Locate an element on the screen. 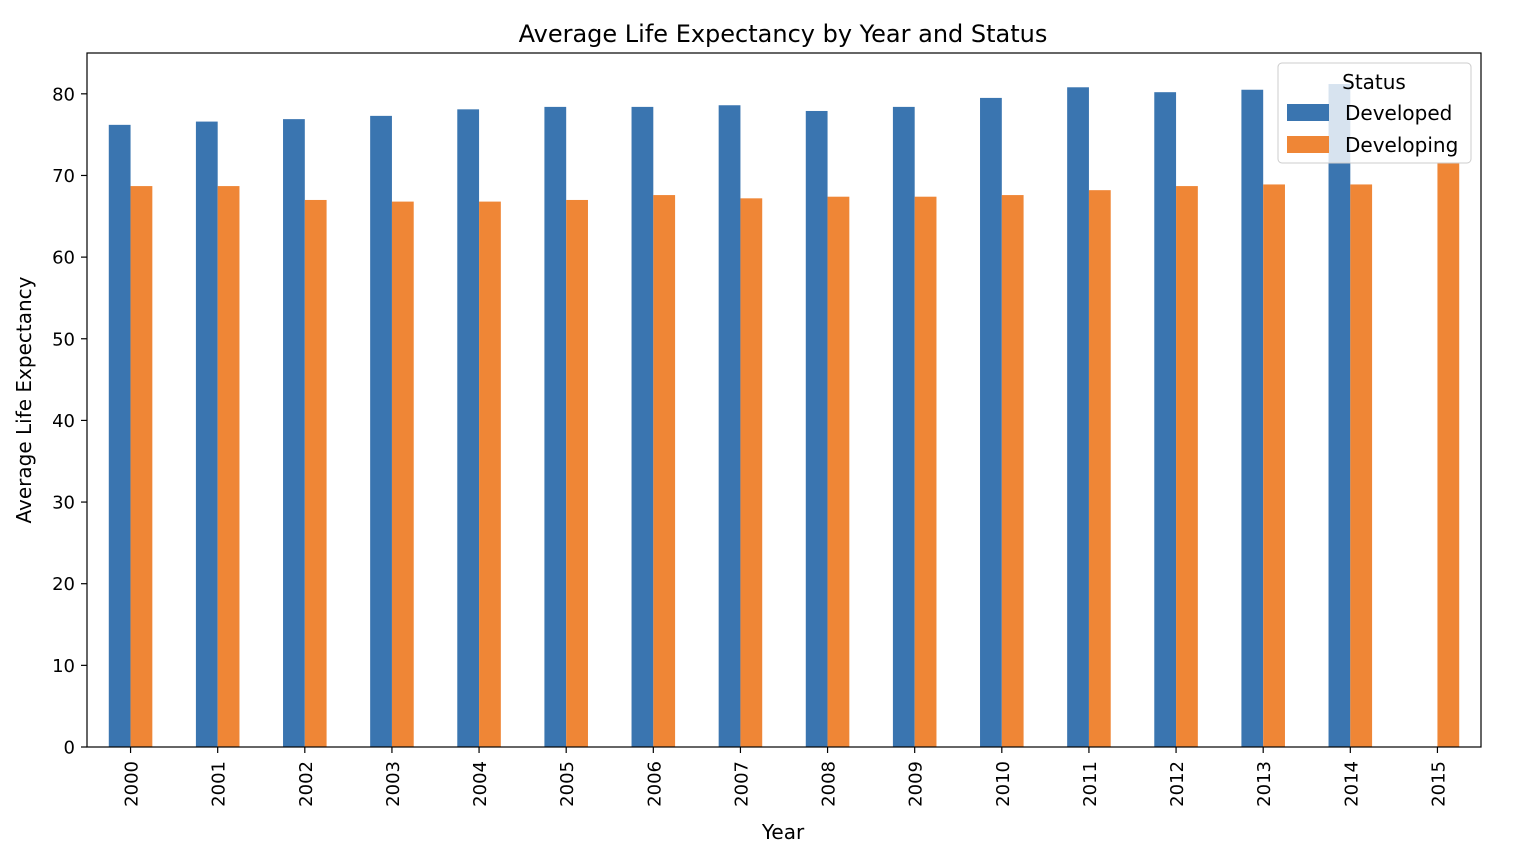 The height and width of the screenshot is (853, 1518). bar-developing-2003 is located at coordinates (402, 474).